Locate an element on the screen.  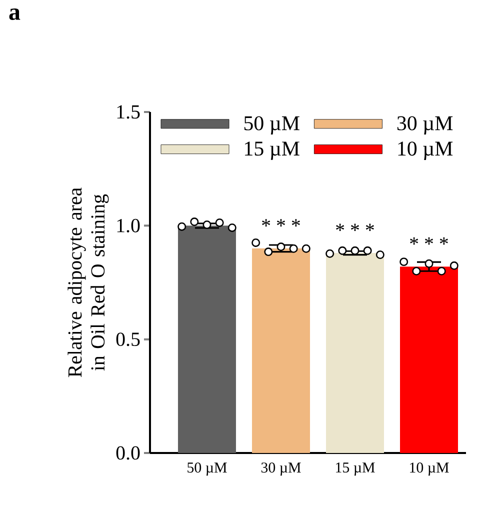
y-tick-label: 0.0 is located at coordinates (128, 453).